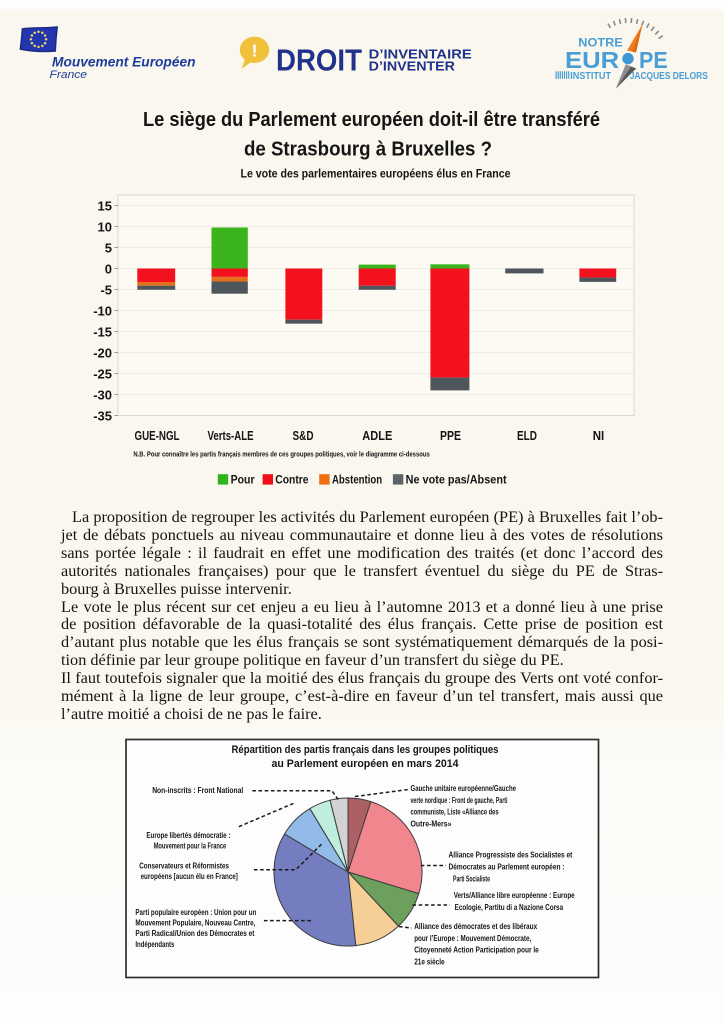 This screenshot has width=724, height=1024. What do you see at coordinates (509, 907) in the screenshot?
I see `svg-text:Ecologie, Partitu di a Nazione: Ecologie, Partitu di a Nazione Corsa` at bounding box center [509, 907].